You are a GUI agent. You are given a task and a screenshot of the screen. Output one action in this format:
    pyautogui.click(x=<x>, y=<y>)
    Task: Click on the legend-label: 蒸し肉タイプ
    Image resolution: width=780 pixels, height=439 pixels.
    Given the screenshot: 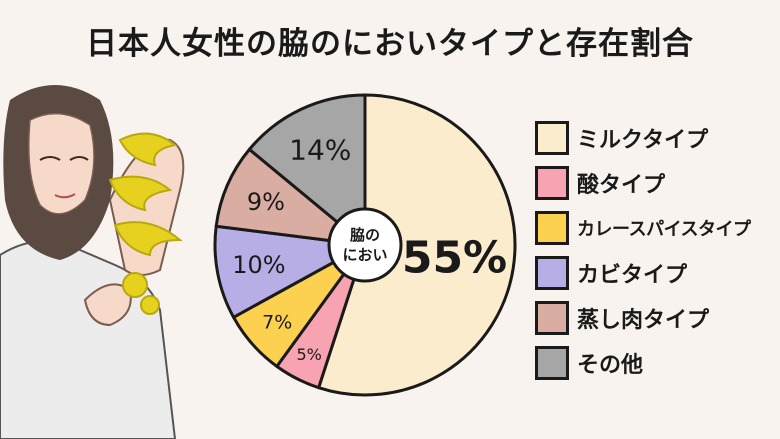 What is the action you would take?
    pyautogui.click(x=643, y=320)
    